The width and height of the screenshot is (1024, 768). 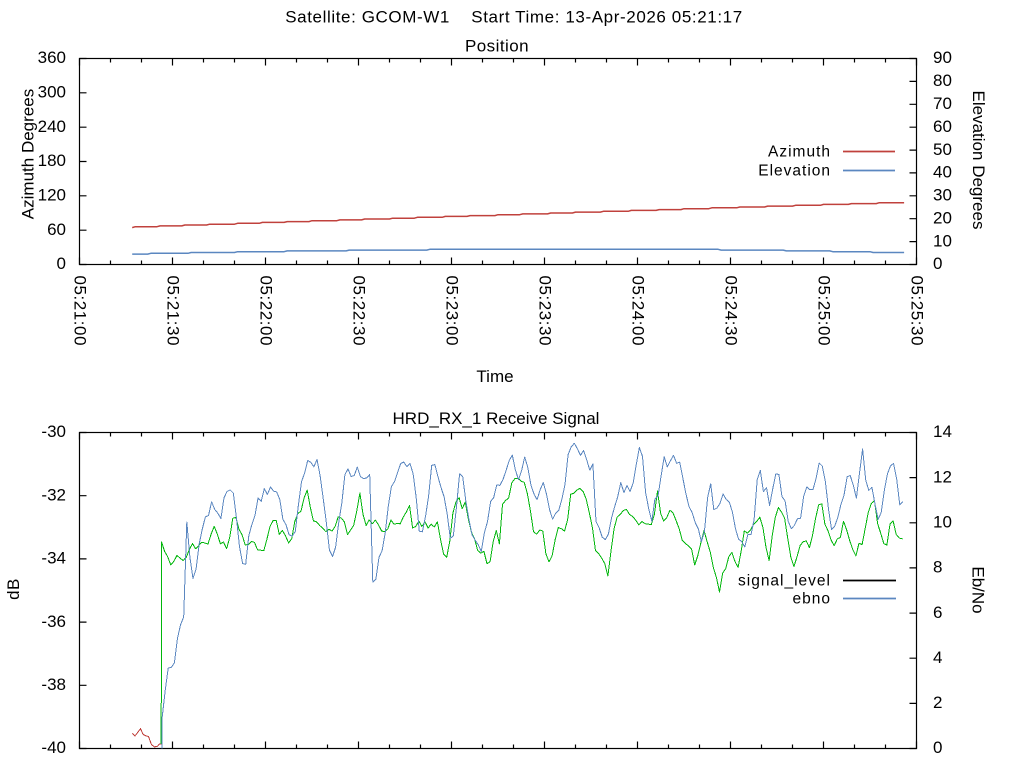 I want to click on svg-text: Azimuth Degrees, so click(x=28, y=154).